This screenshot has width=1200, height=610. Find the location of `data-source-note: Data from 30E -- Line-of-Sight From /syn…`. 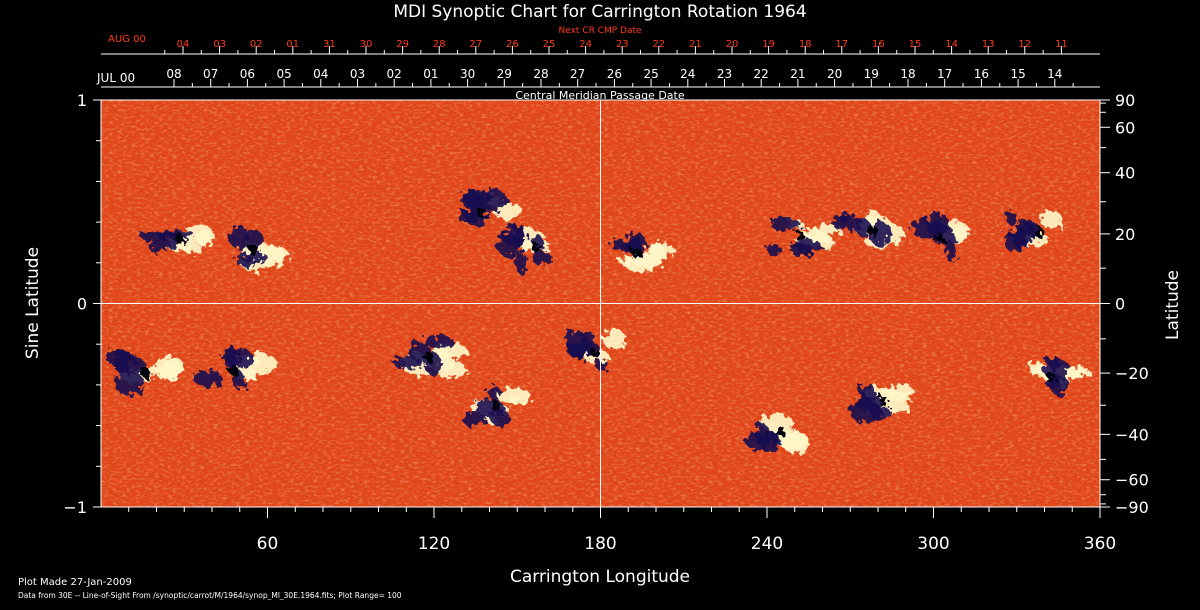

data-source-note: Data from 30E -- Line-of-Sight From /syn… is located at coordinates (210, 595).